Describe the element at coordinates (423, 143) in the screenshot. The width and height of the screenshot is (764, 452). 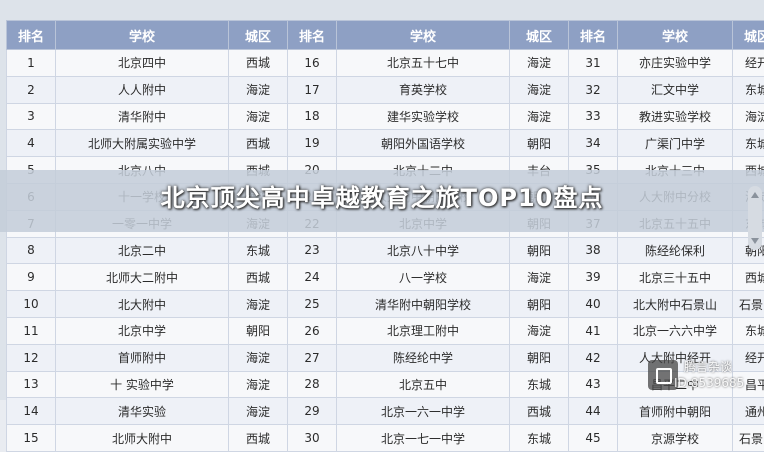
I see `school-cell: 朝阳外国语学校` at that location.